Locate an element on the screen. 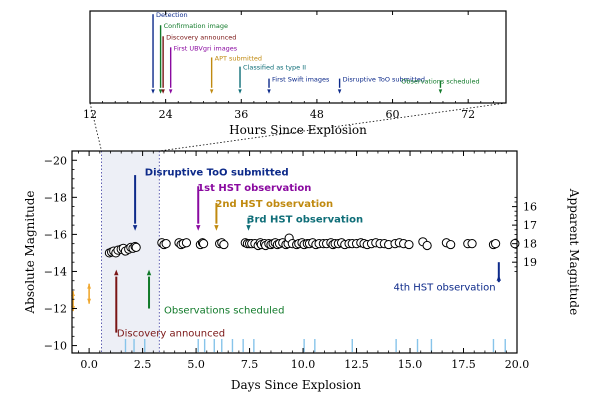  inset-x-tick-label: 60 is located at coordinates (393, 114).